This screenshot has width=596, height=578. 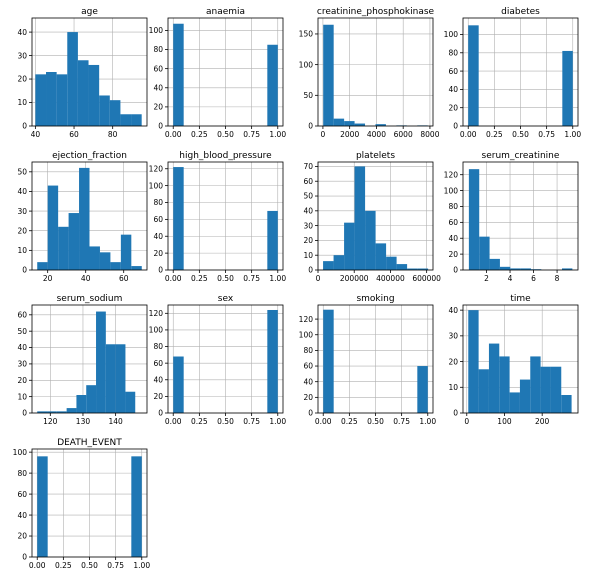 I want to click on histogram-panel-3: 0.00 0.25 0.50 0.75 1.00 0 20 40 60 80 100 diabetes, so click(x=513, y=73).